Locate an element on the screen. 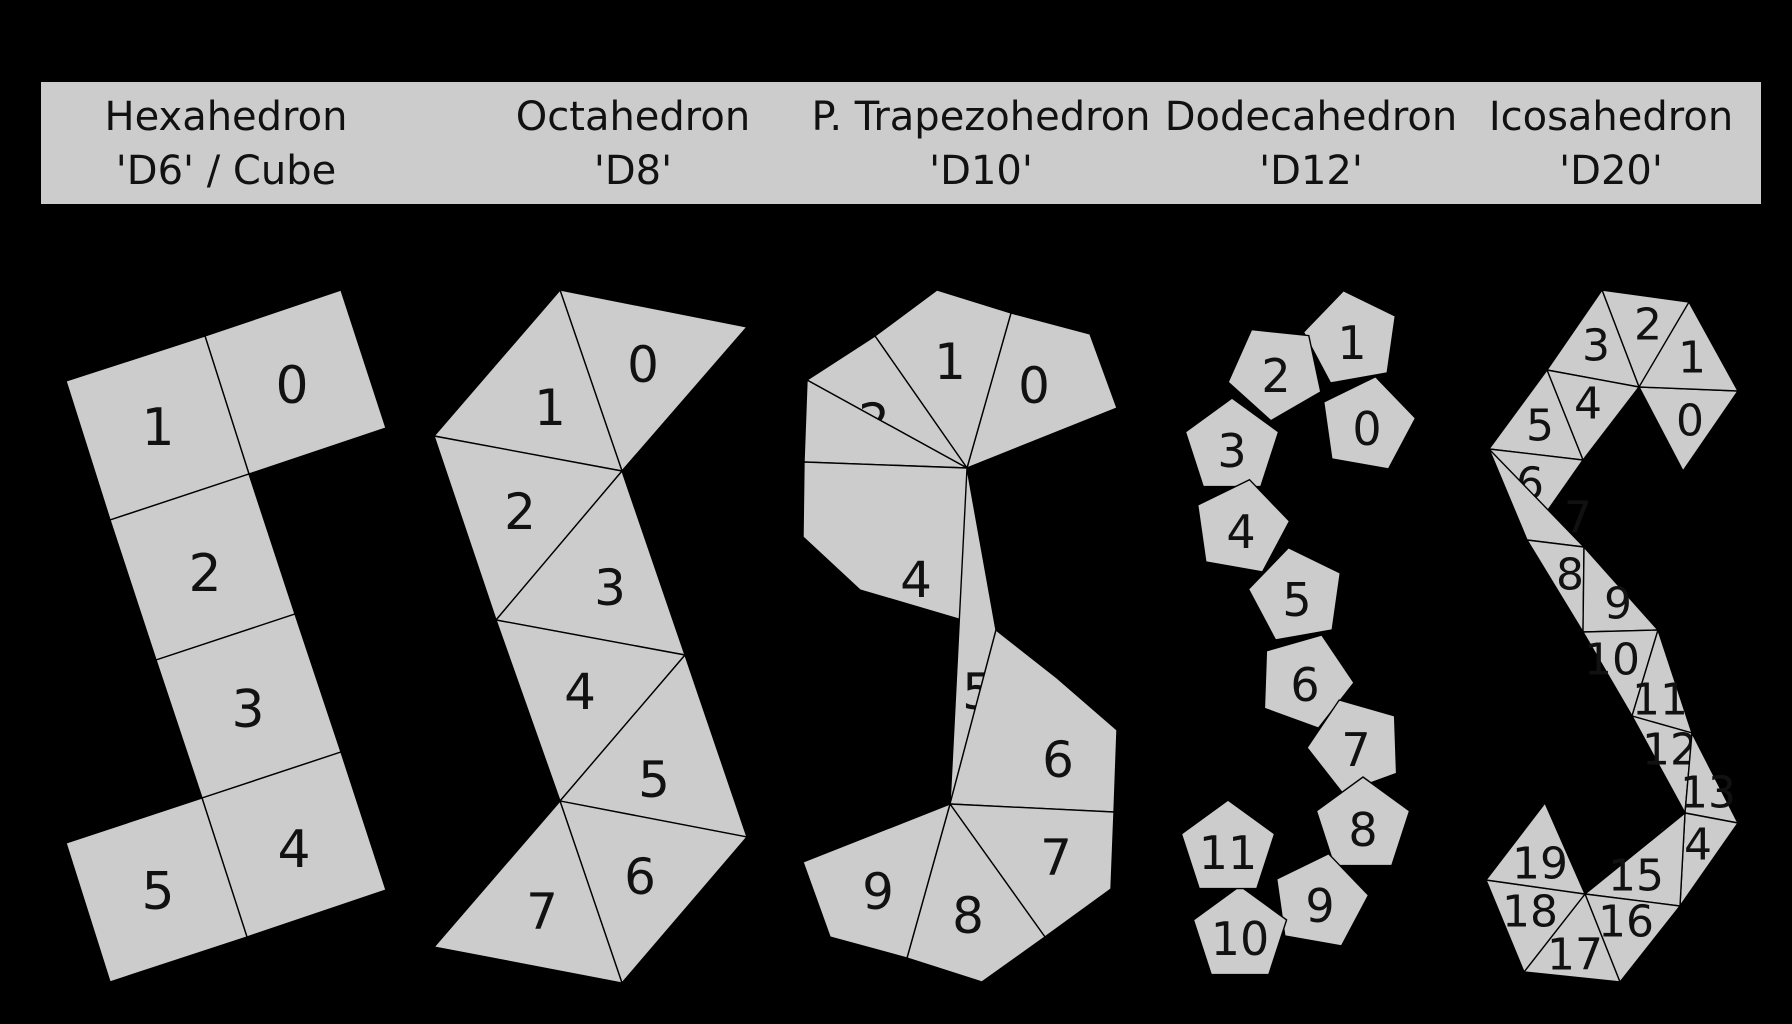 The width and height of the screenshot is (1792, 1024). d20-code: 'D20' is located at coordinates (1611, 171).